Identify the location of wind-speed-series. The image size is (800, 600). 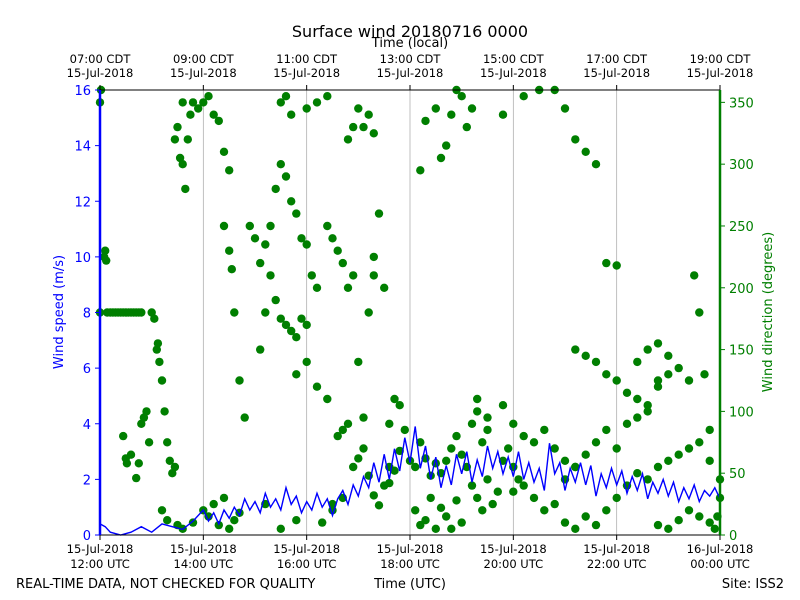
(410, 481).